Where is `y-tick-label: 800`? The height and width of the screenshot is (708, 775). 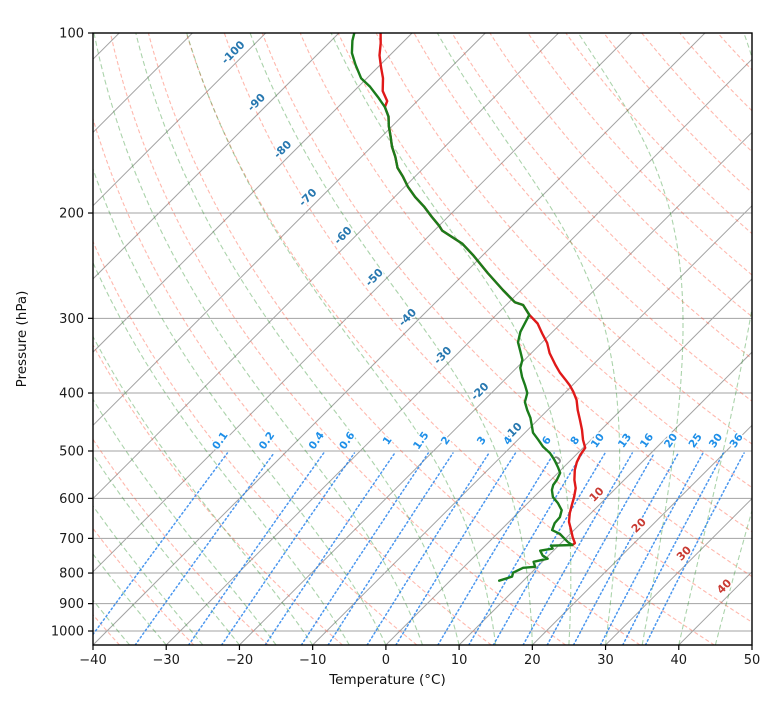
y-tick-label: 800 is located at coordinates (71, 574).